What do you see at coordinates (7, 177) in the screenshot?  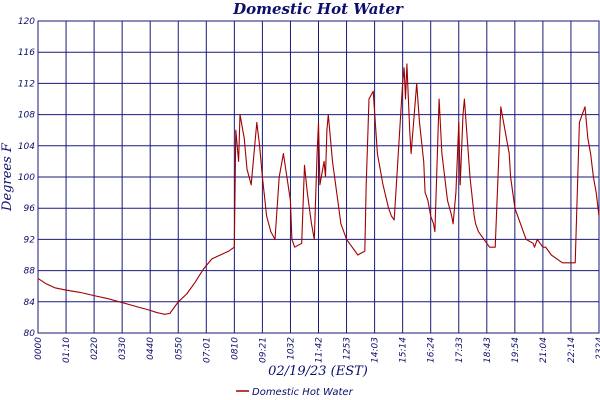 I see `y-axis-label: Degrees F` at bounding box center [7, 177].